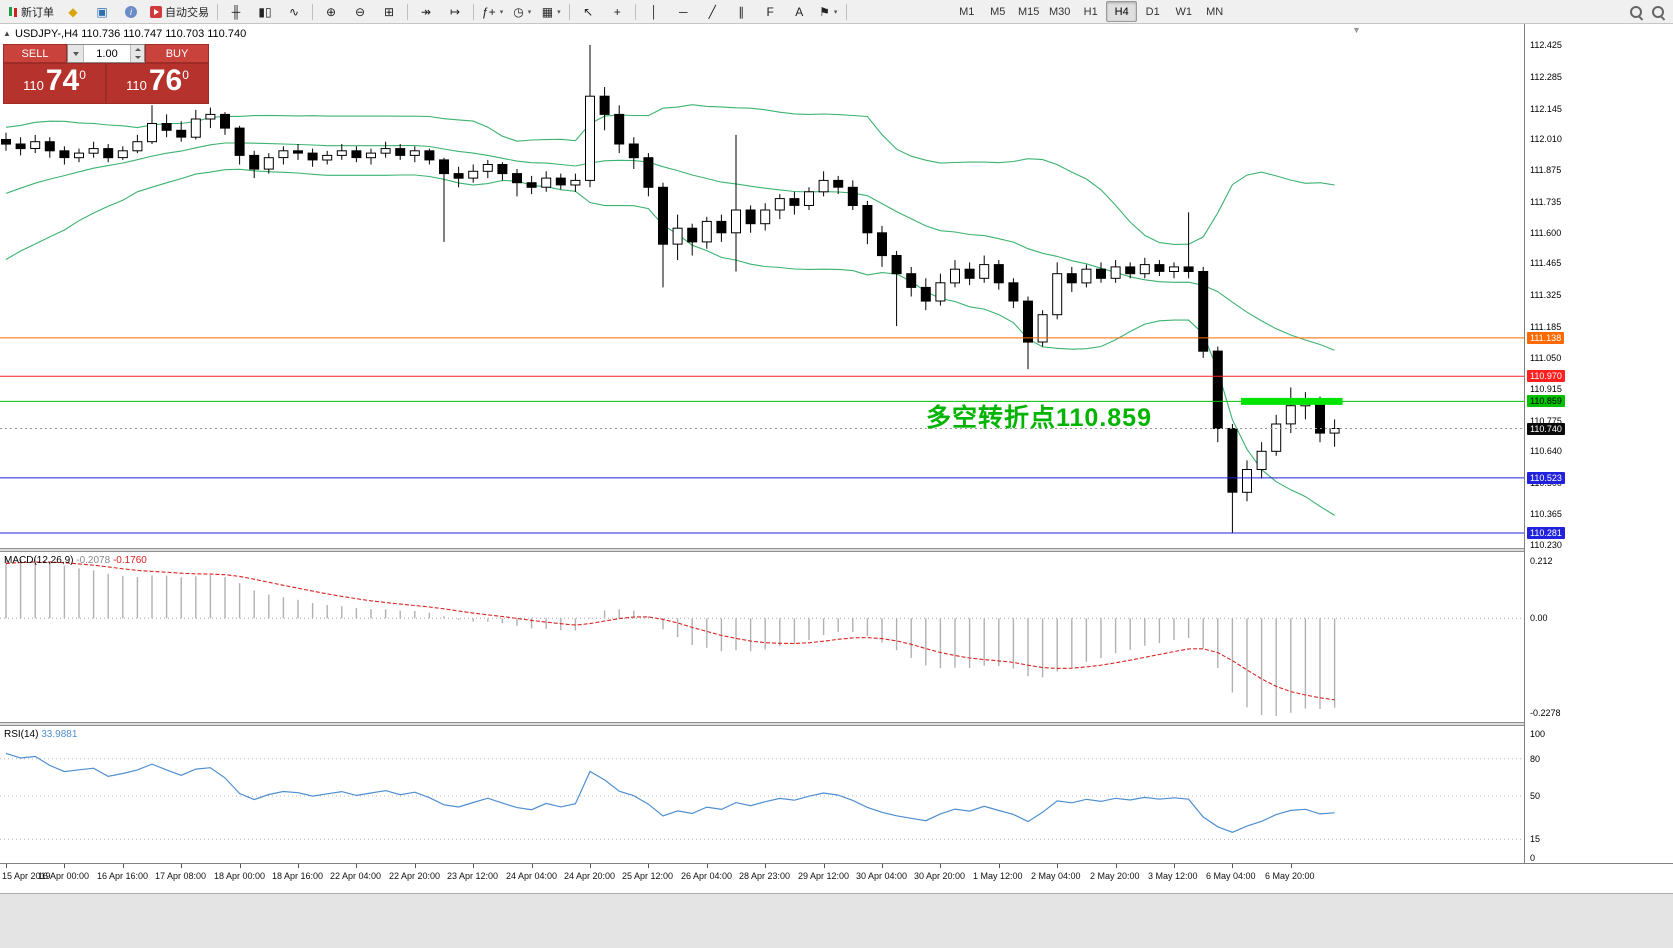 The image size is (1673, 948). Describe the element at coordinates (1122, 11) in the screenshot. I see `timeframe-h4-button: H4` at that location.